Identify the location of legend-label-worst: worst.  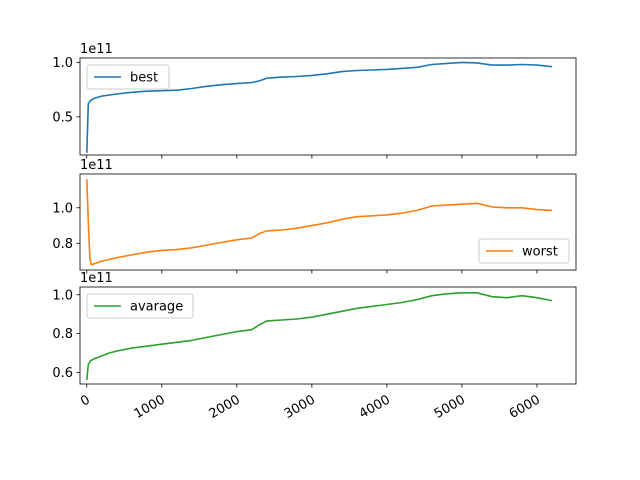
(540, 252).